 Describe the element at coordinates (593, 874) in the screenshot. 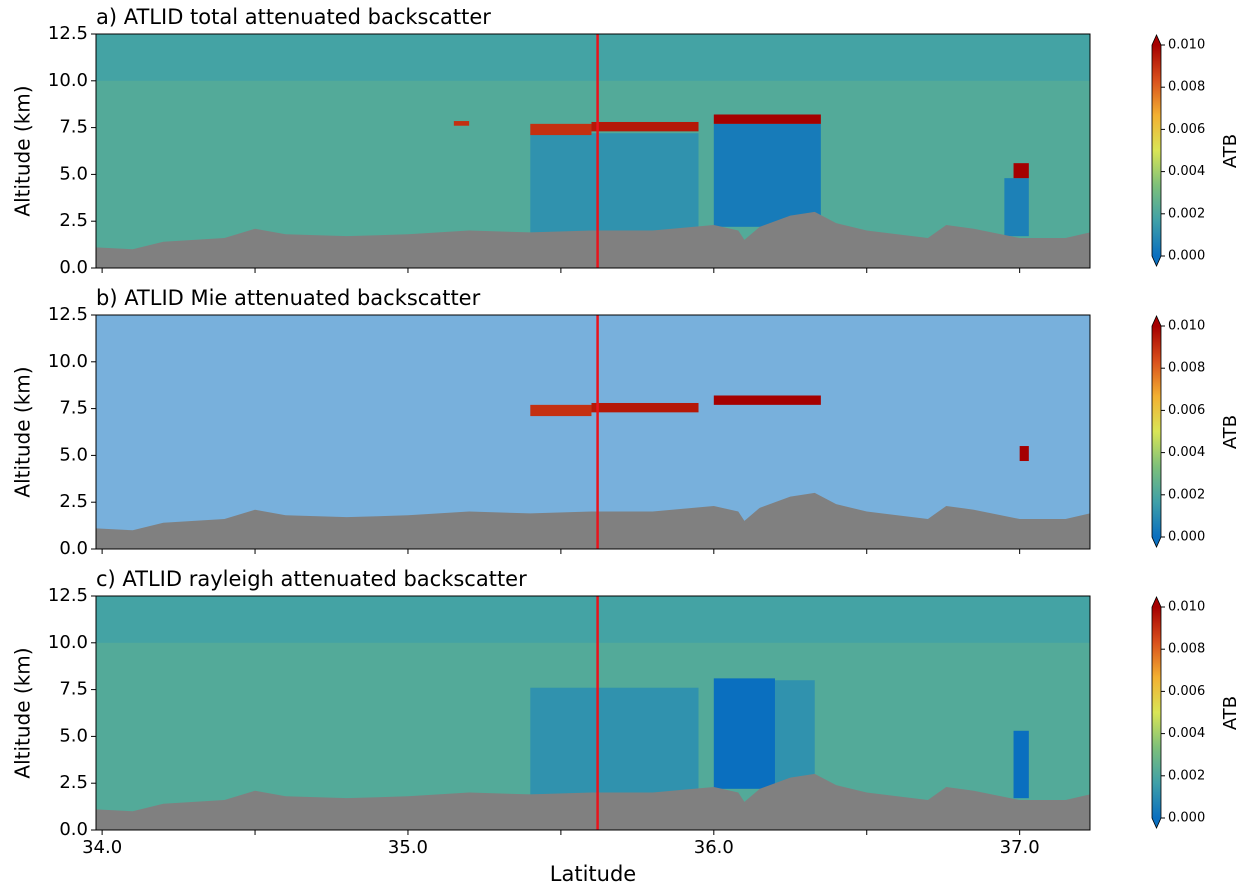

I see `x-axis-label: Latitude` at that location.